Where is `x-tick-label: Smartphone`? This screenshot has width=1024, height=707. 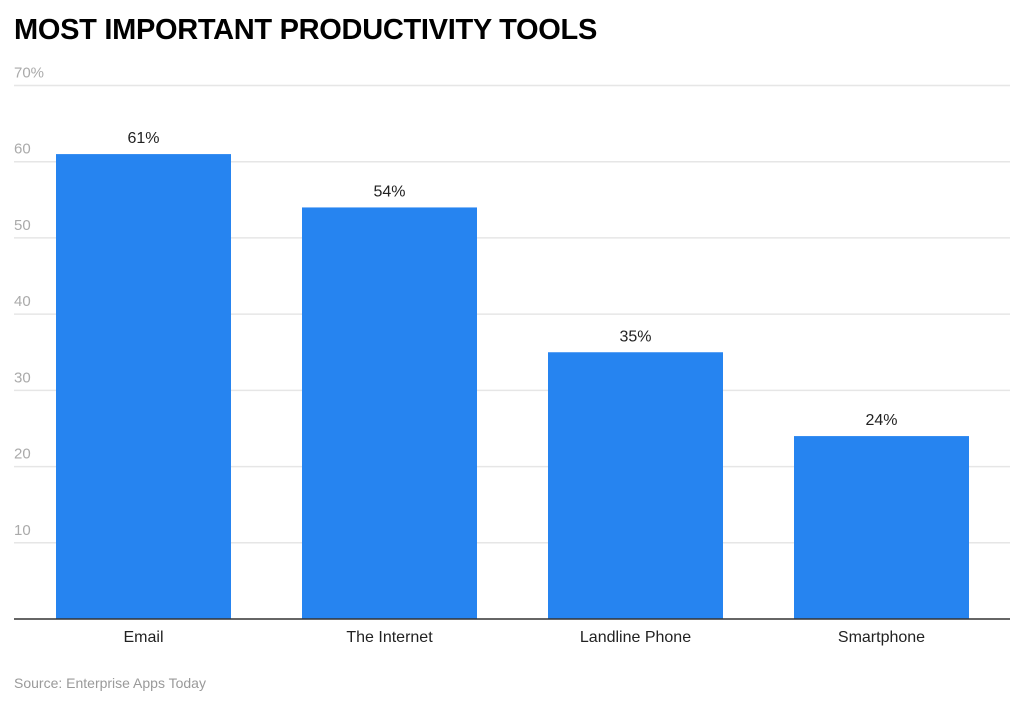
x-tick-label: Smartphone is located at coordinates (881, 637).